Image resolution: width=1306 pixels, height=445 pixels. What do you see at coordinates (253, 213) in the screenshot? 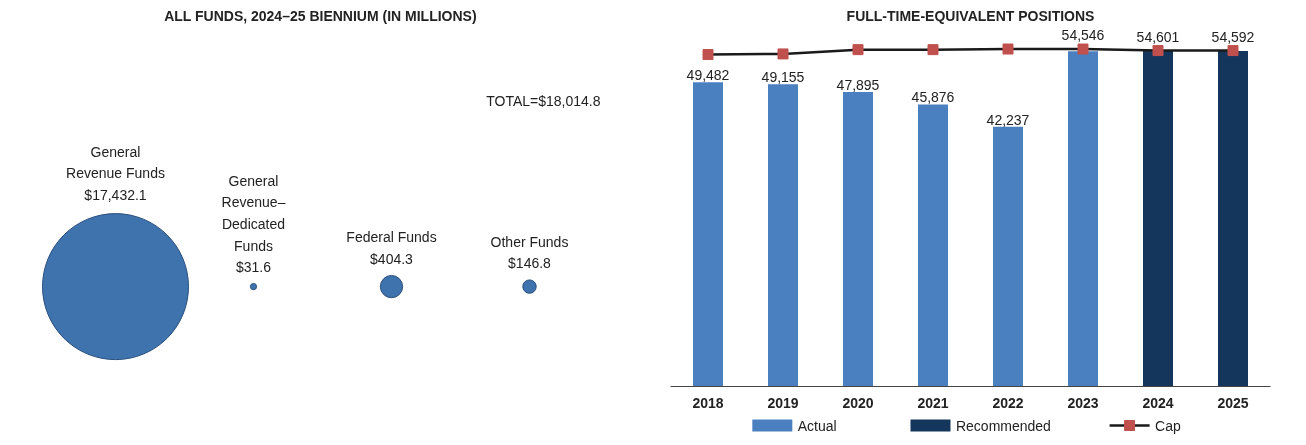
I see `category-label: General Revenue–Dedicated Funds` at bounding box center [253, 213].